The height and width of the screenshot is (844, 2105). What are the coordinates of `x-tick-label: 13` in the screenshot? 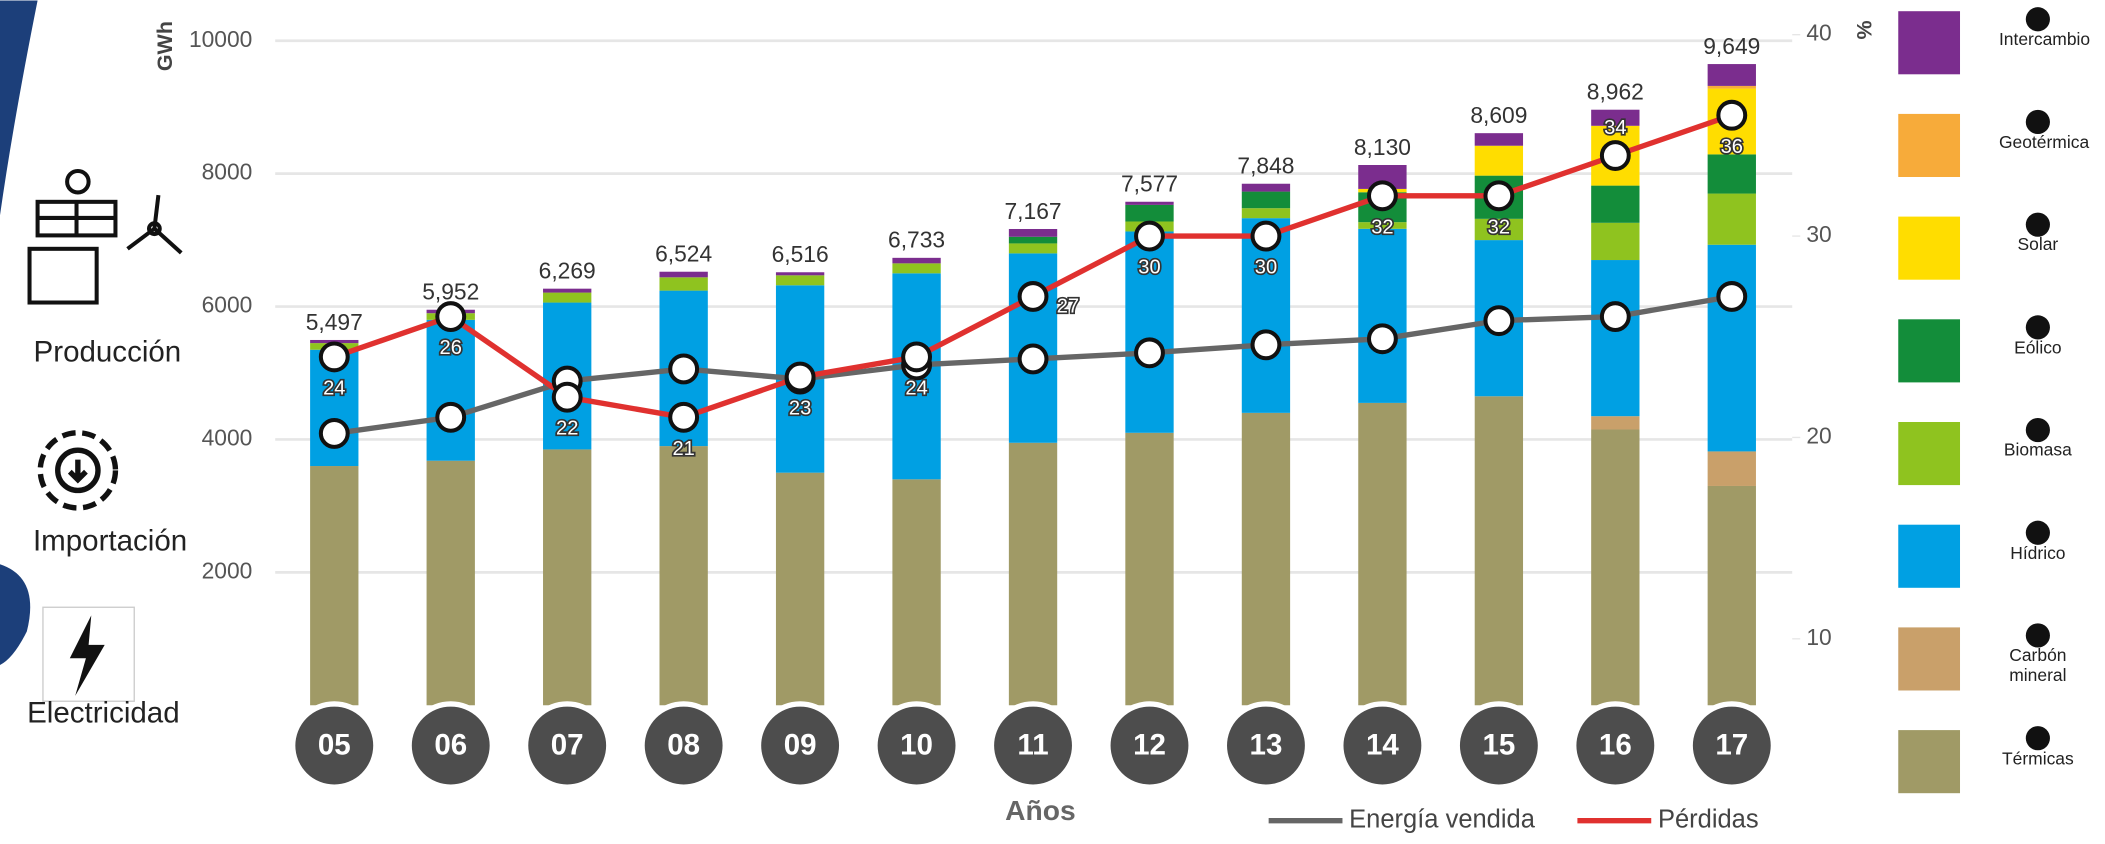 It's located at (1266, 745).